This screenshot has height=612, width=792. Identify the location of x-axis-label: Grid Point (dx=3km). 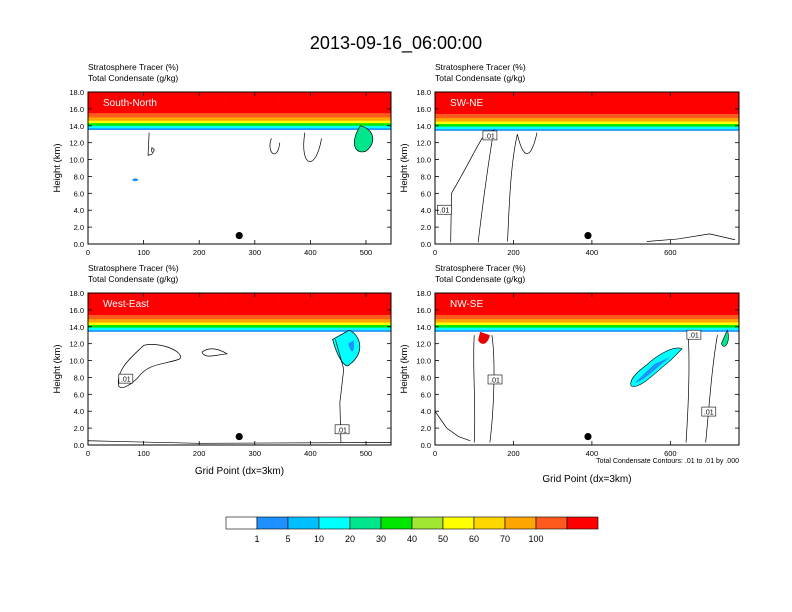
(239, 471).